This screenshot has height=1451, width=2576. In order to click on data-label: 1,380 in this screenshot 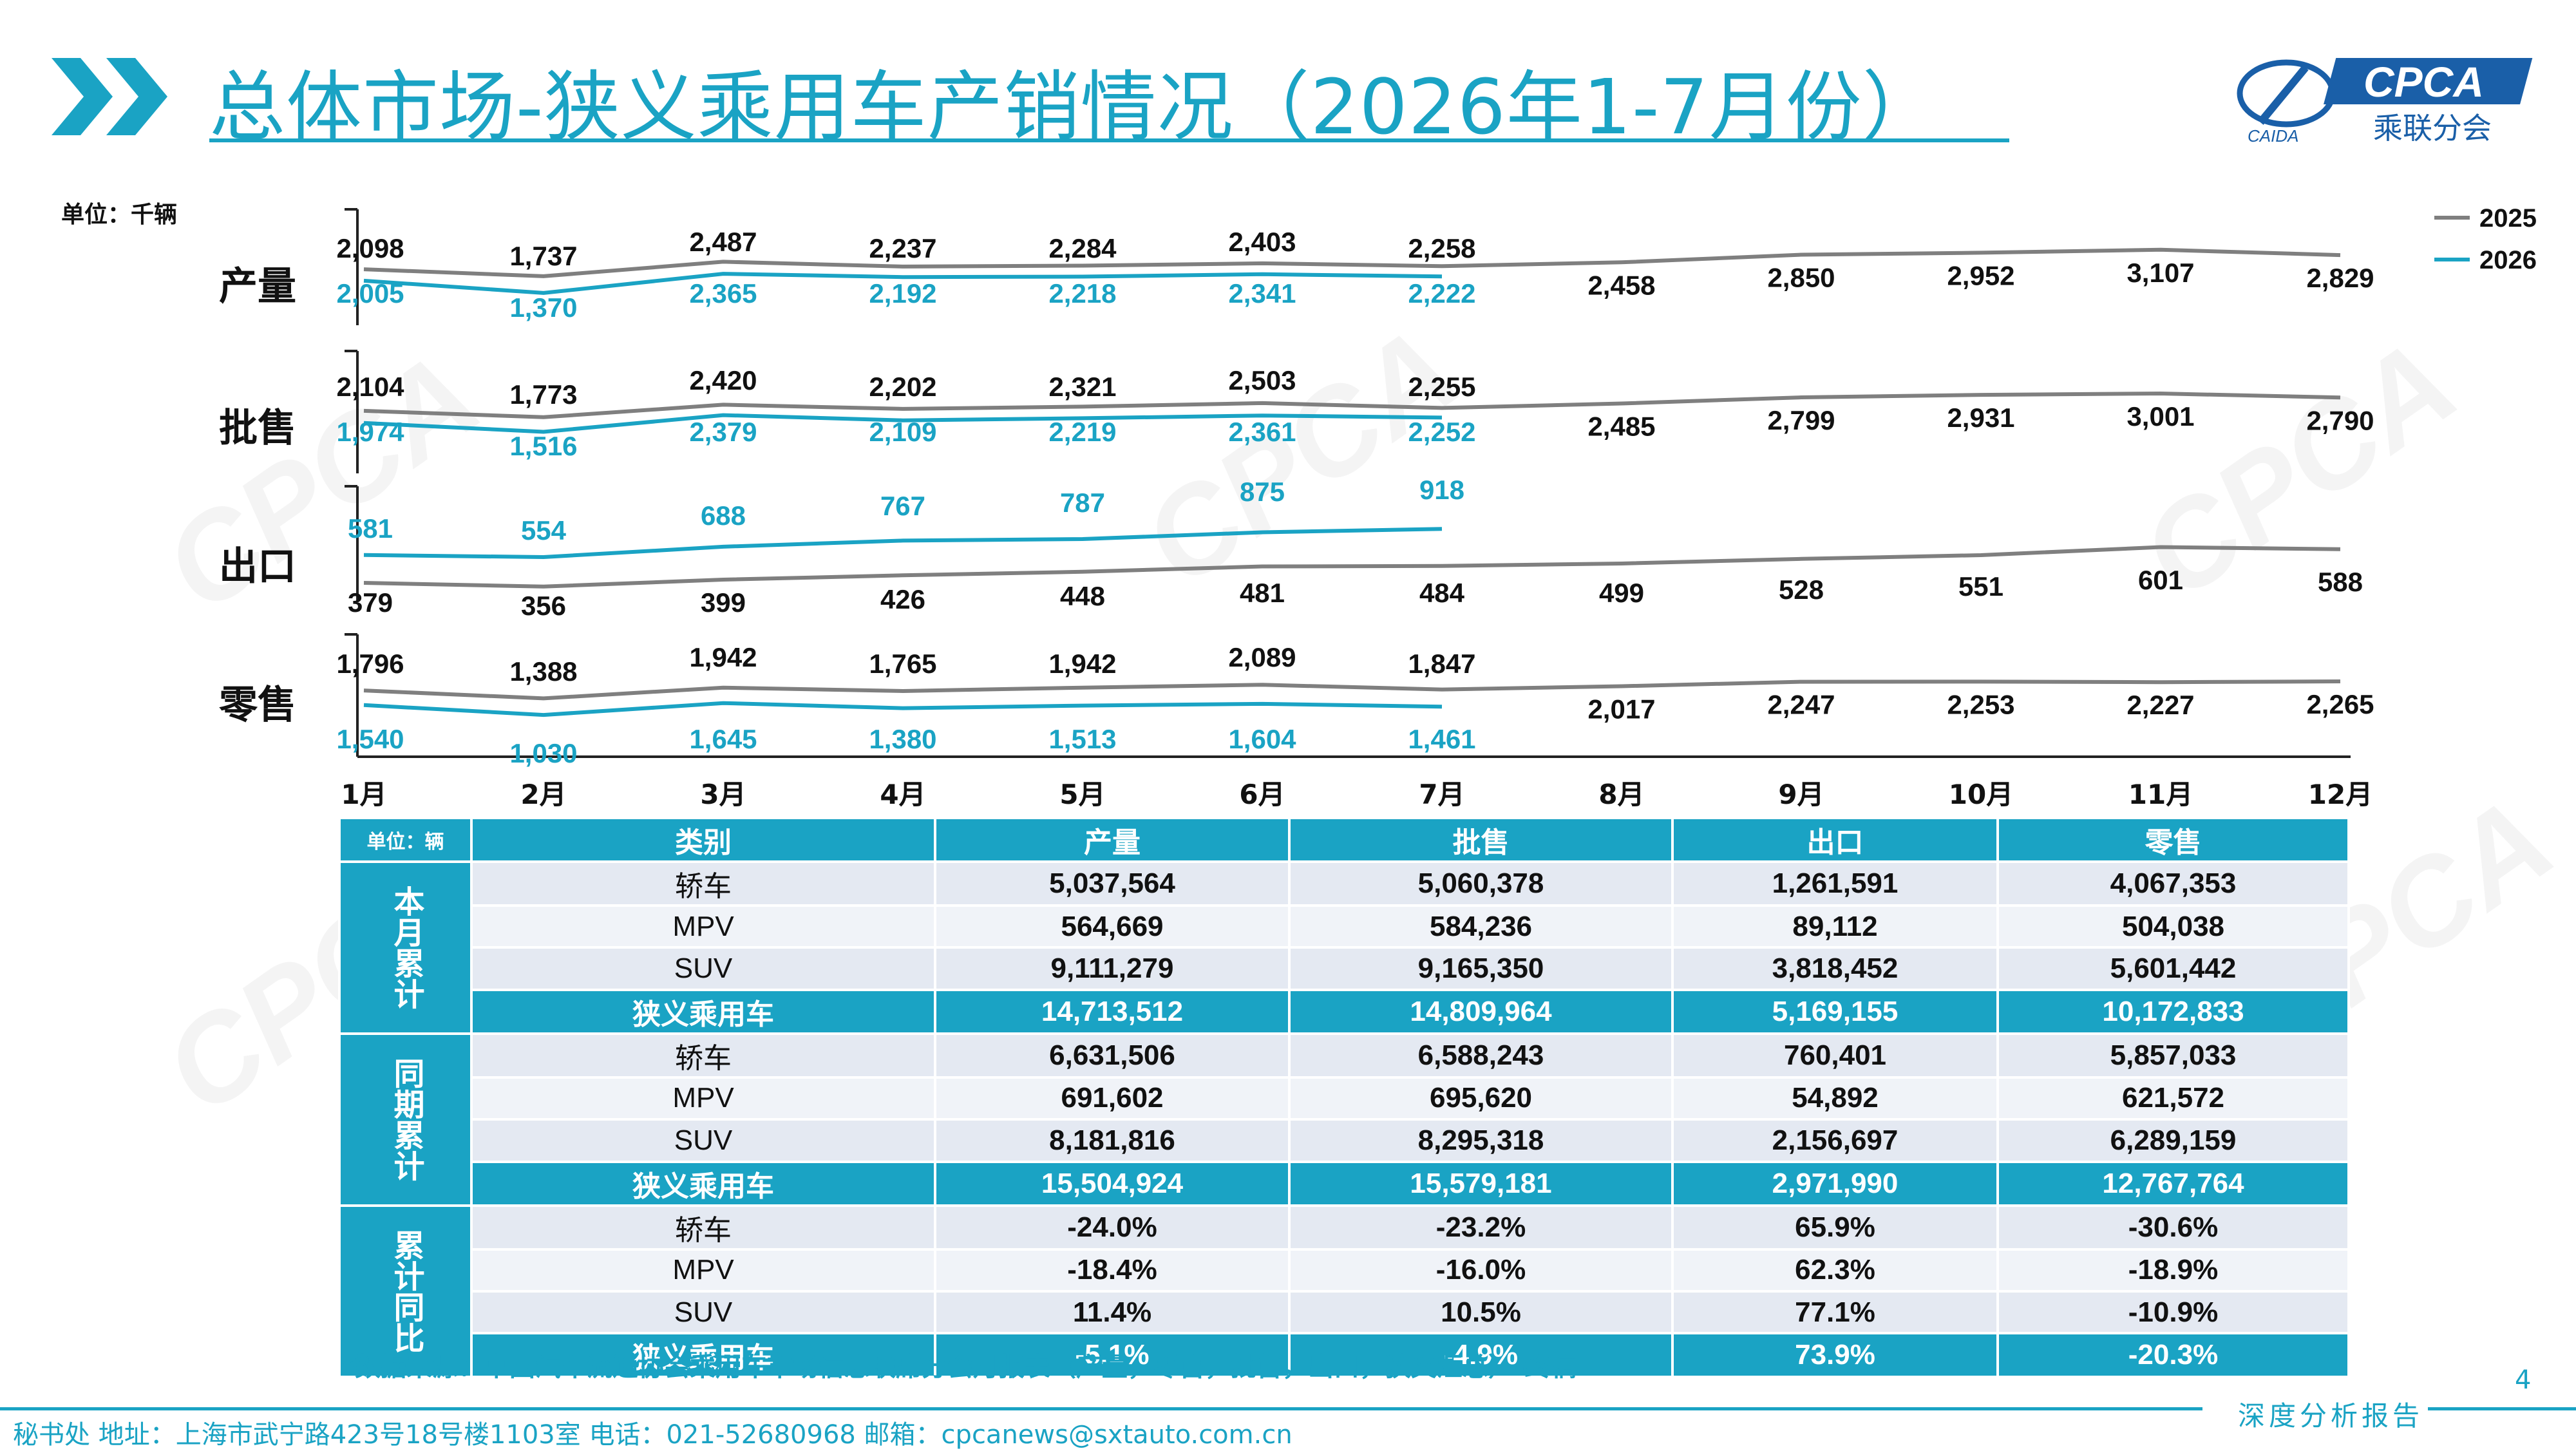, I will do `click(903, 739)`.